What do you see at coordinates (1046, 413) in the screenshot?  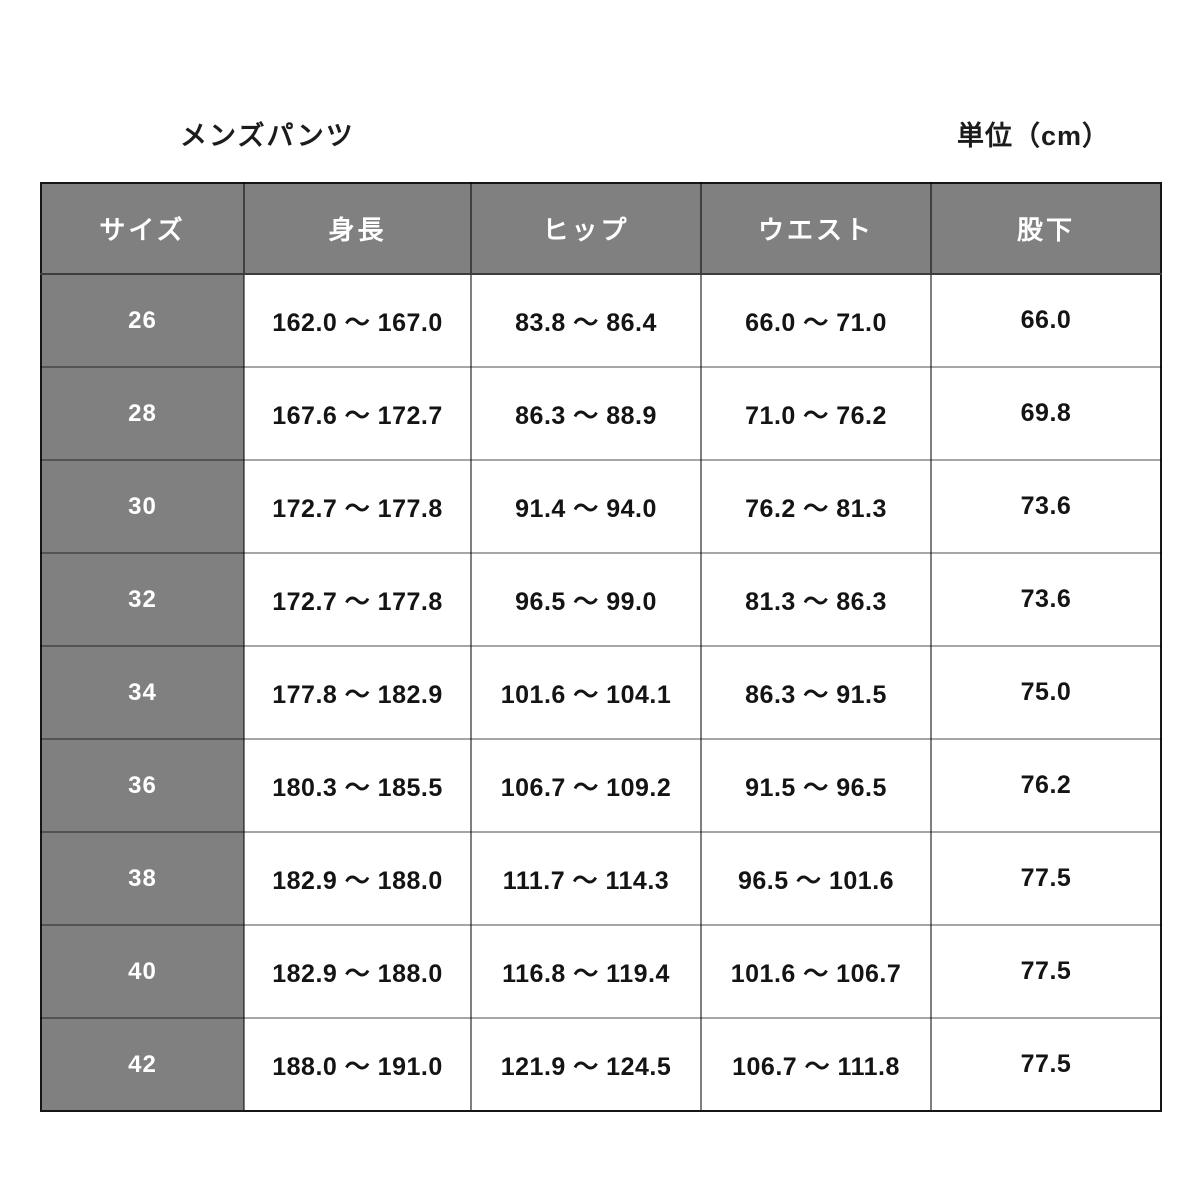 I see `inseam-cell: 69.8` at bounding box center [1046, 413].